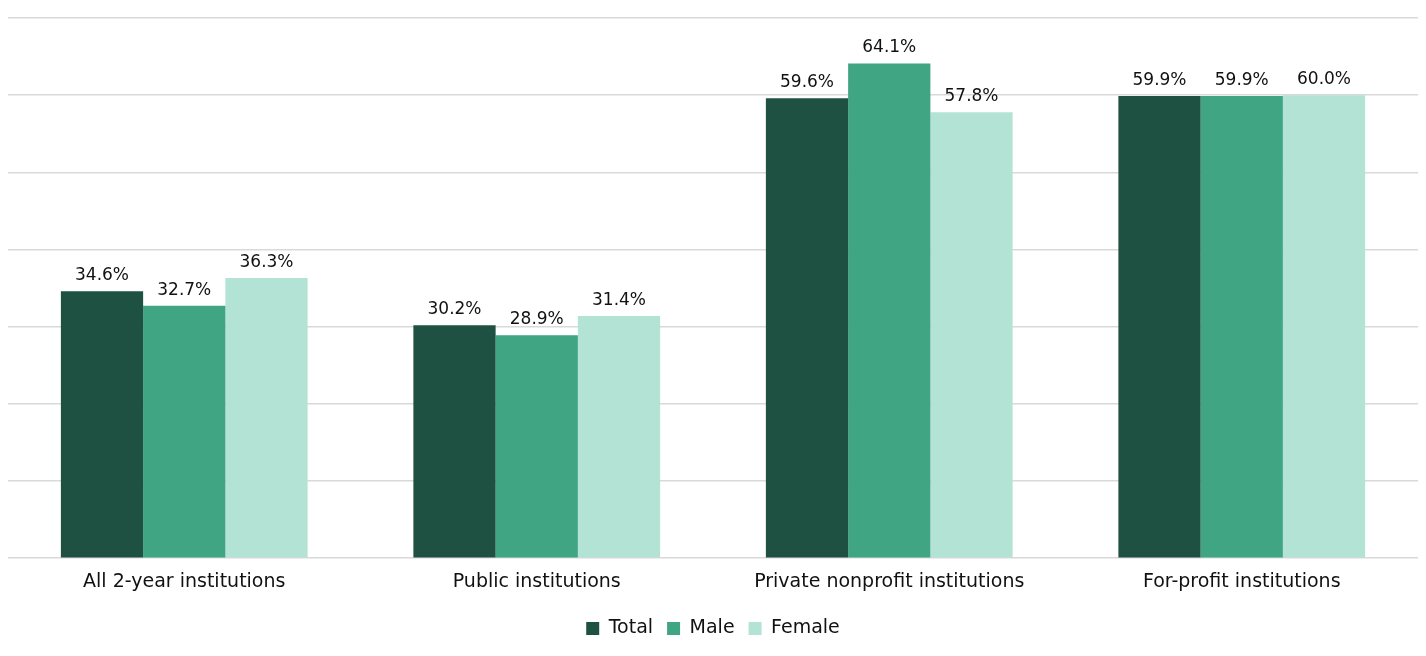 Image resolution: width=1426 pixels, height=656 pixels. I want to click on data-label: 60.0%, so click(1324, 78).